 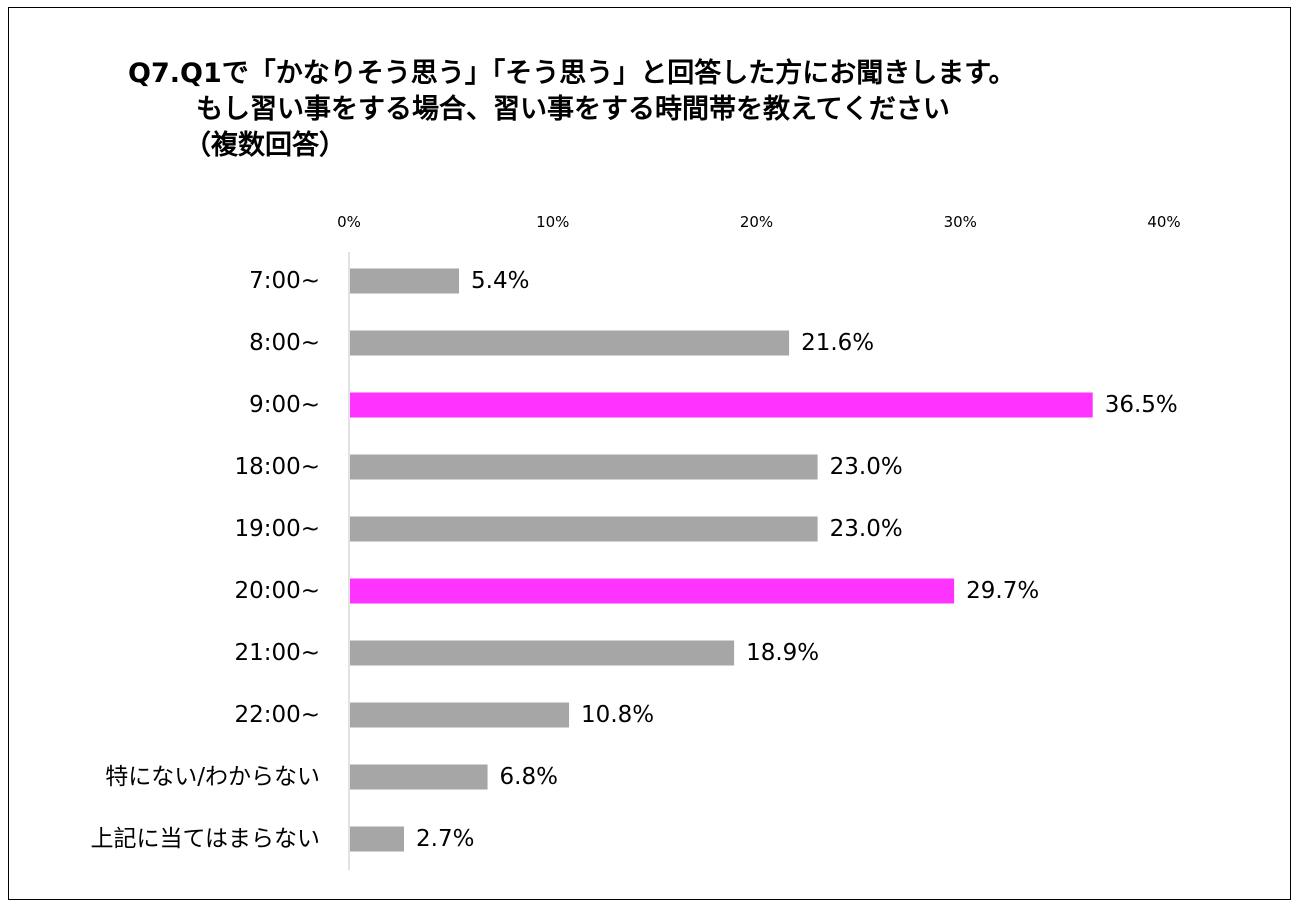 What do you see at coordinates (205, 839) in the screenshot?
I see `category-label: 上記に当てはまらない` at bounding box center [205, 839].